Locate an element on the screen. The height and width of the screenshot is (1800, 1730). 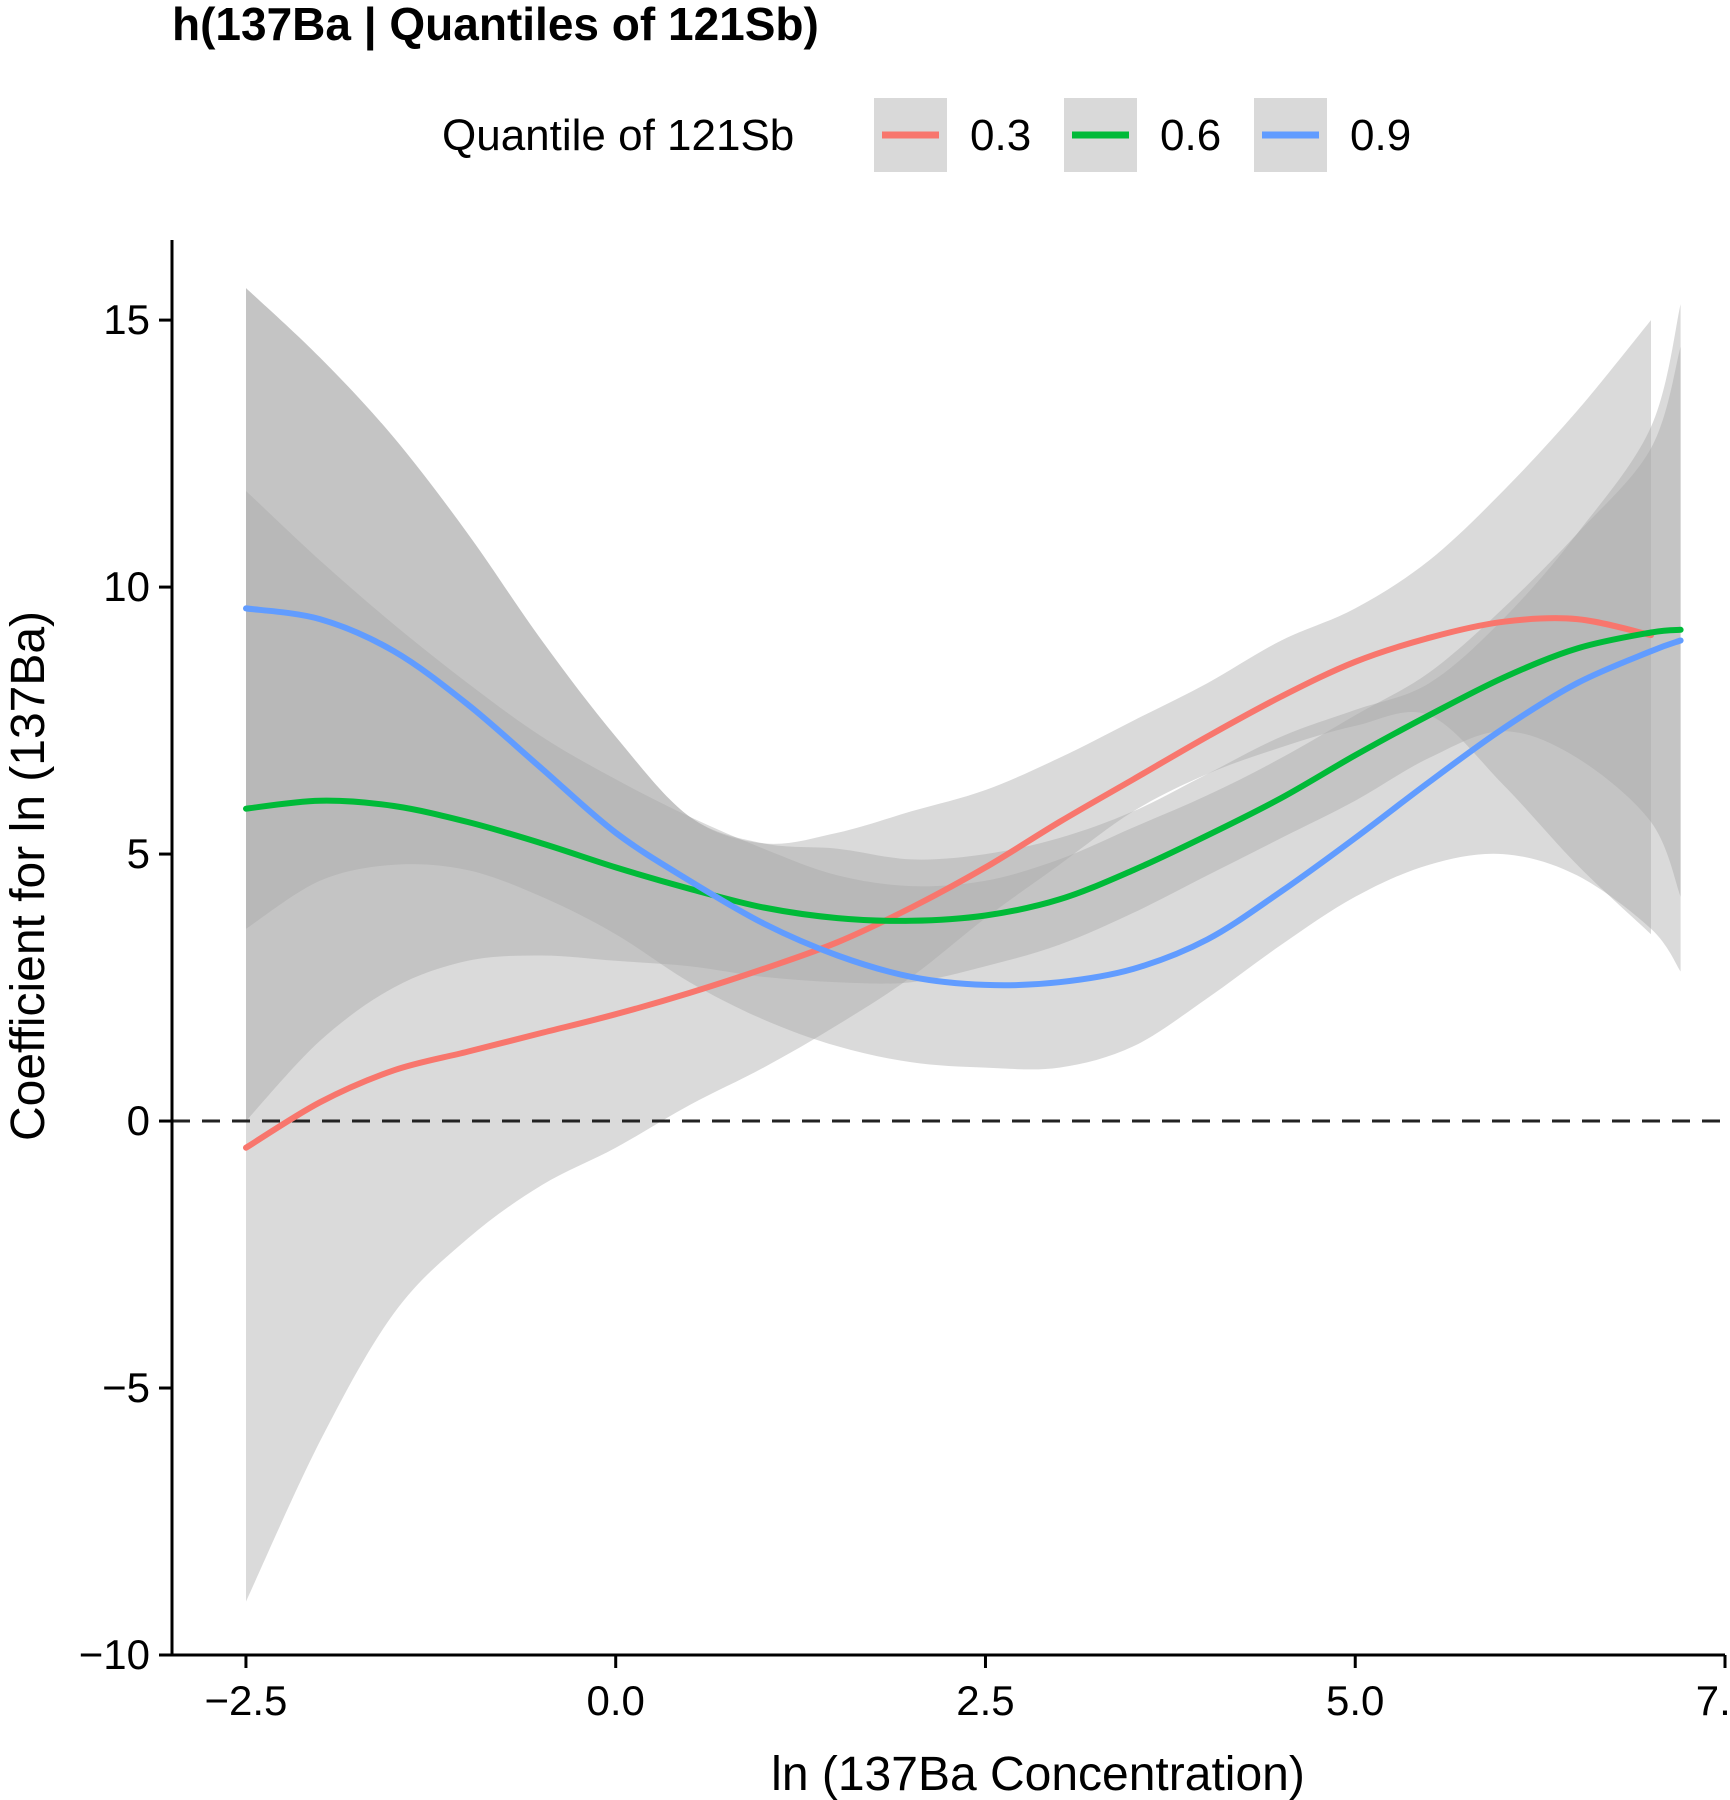
chart-title: h(137Ba | Quantiles of 121Sb) is located at coordinates (495, 25).